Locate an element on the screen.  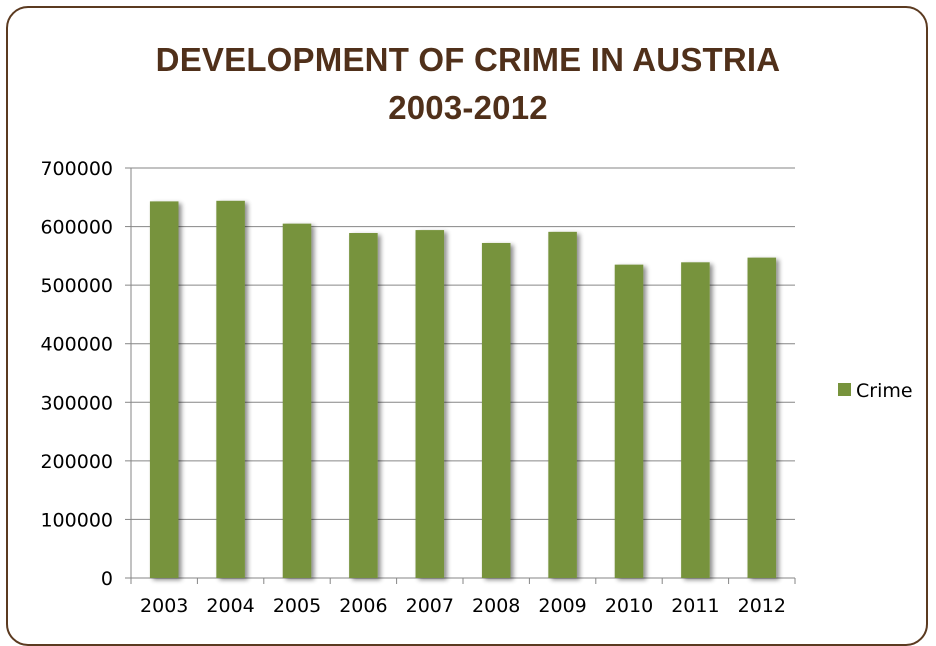
legend-label: Crime is located at coordinates (884, 391).